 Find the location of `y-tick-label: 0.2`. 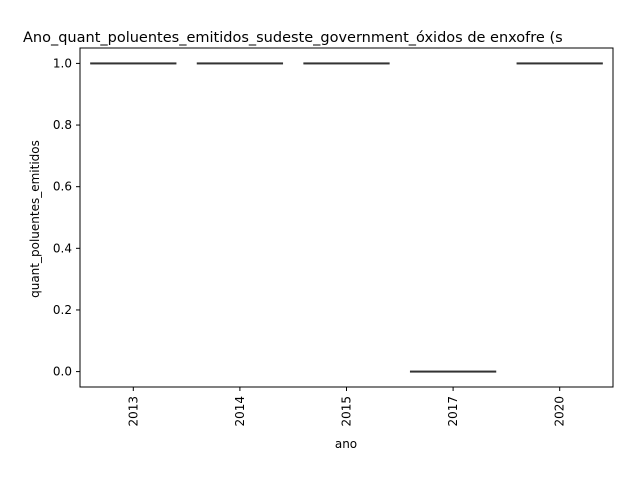

y-tick-label: 0.2 is located at coordinates (62, 310).